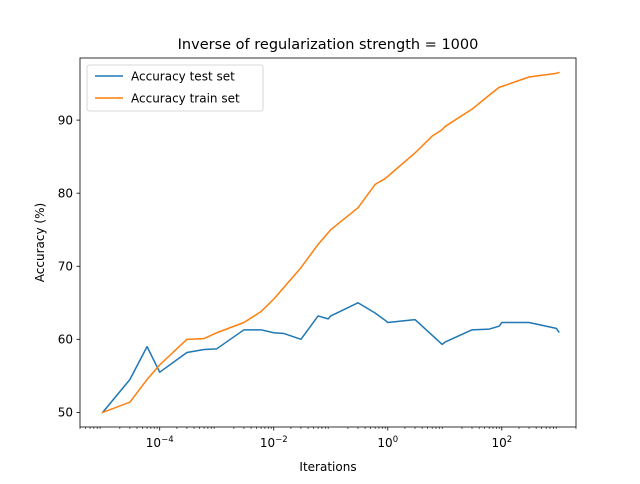 The height and width of the screenshot is (484, 640). Describe the element at coordinates (65, 413) in the screenshot. I see `y-tick-label: 50` at that location.